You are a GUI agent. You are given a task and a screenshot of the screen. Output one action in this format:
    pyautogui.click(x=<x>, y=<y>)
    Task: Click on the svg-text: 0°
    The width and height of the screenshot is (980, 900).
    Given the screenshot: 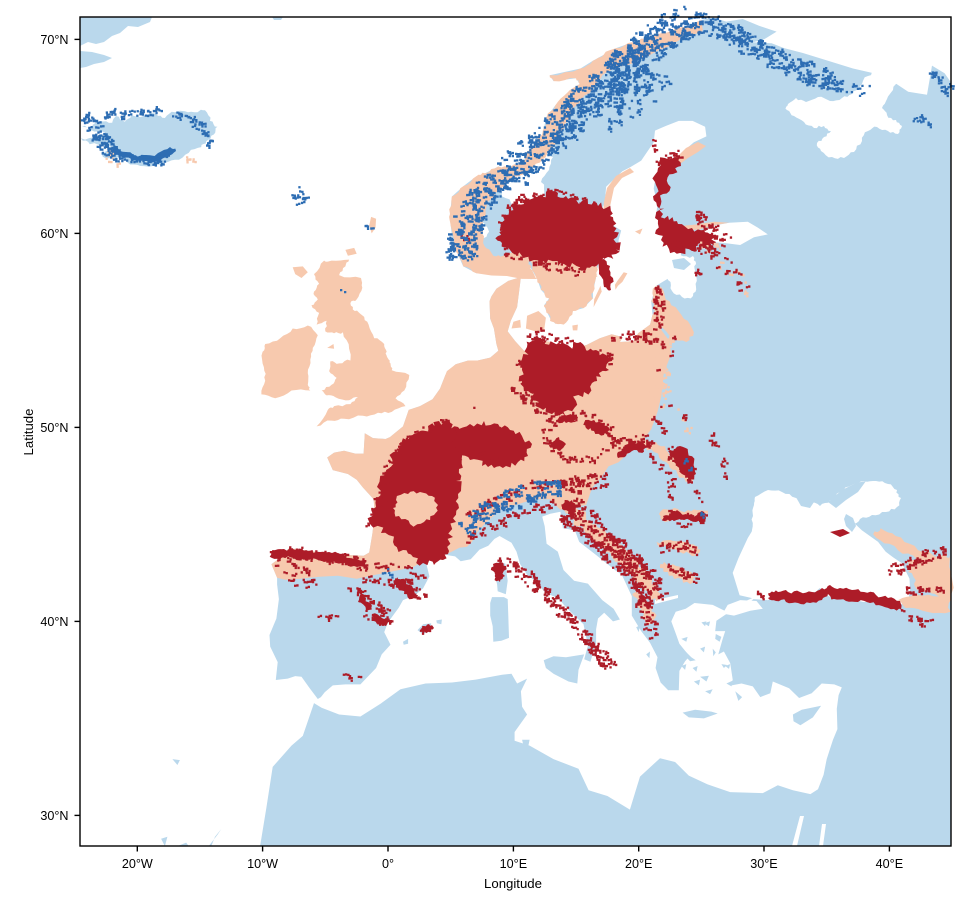 What is the action you would take?
    pyautogui.click(x=388, y=864)
    